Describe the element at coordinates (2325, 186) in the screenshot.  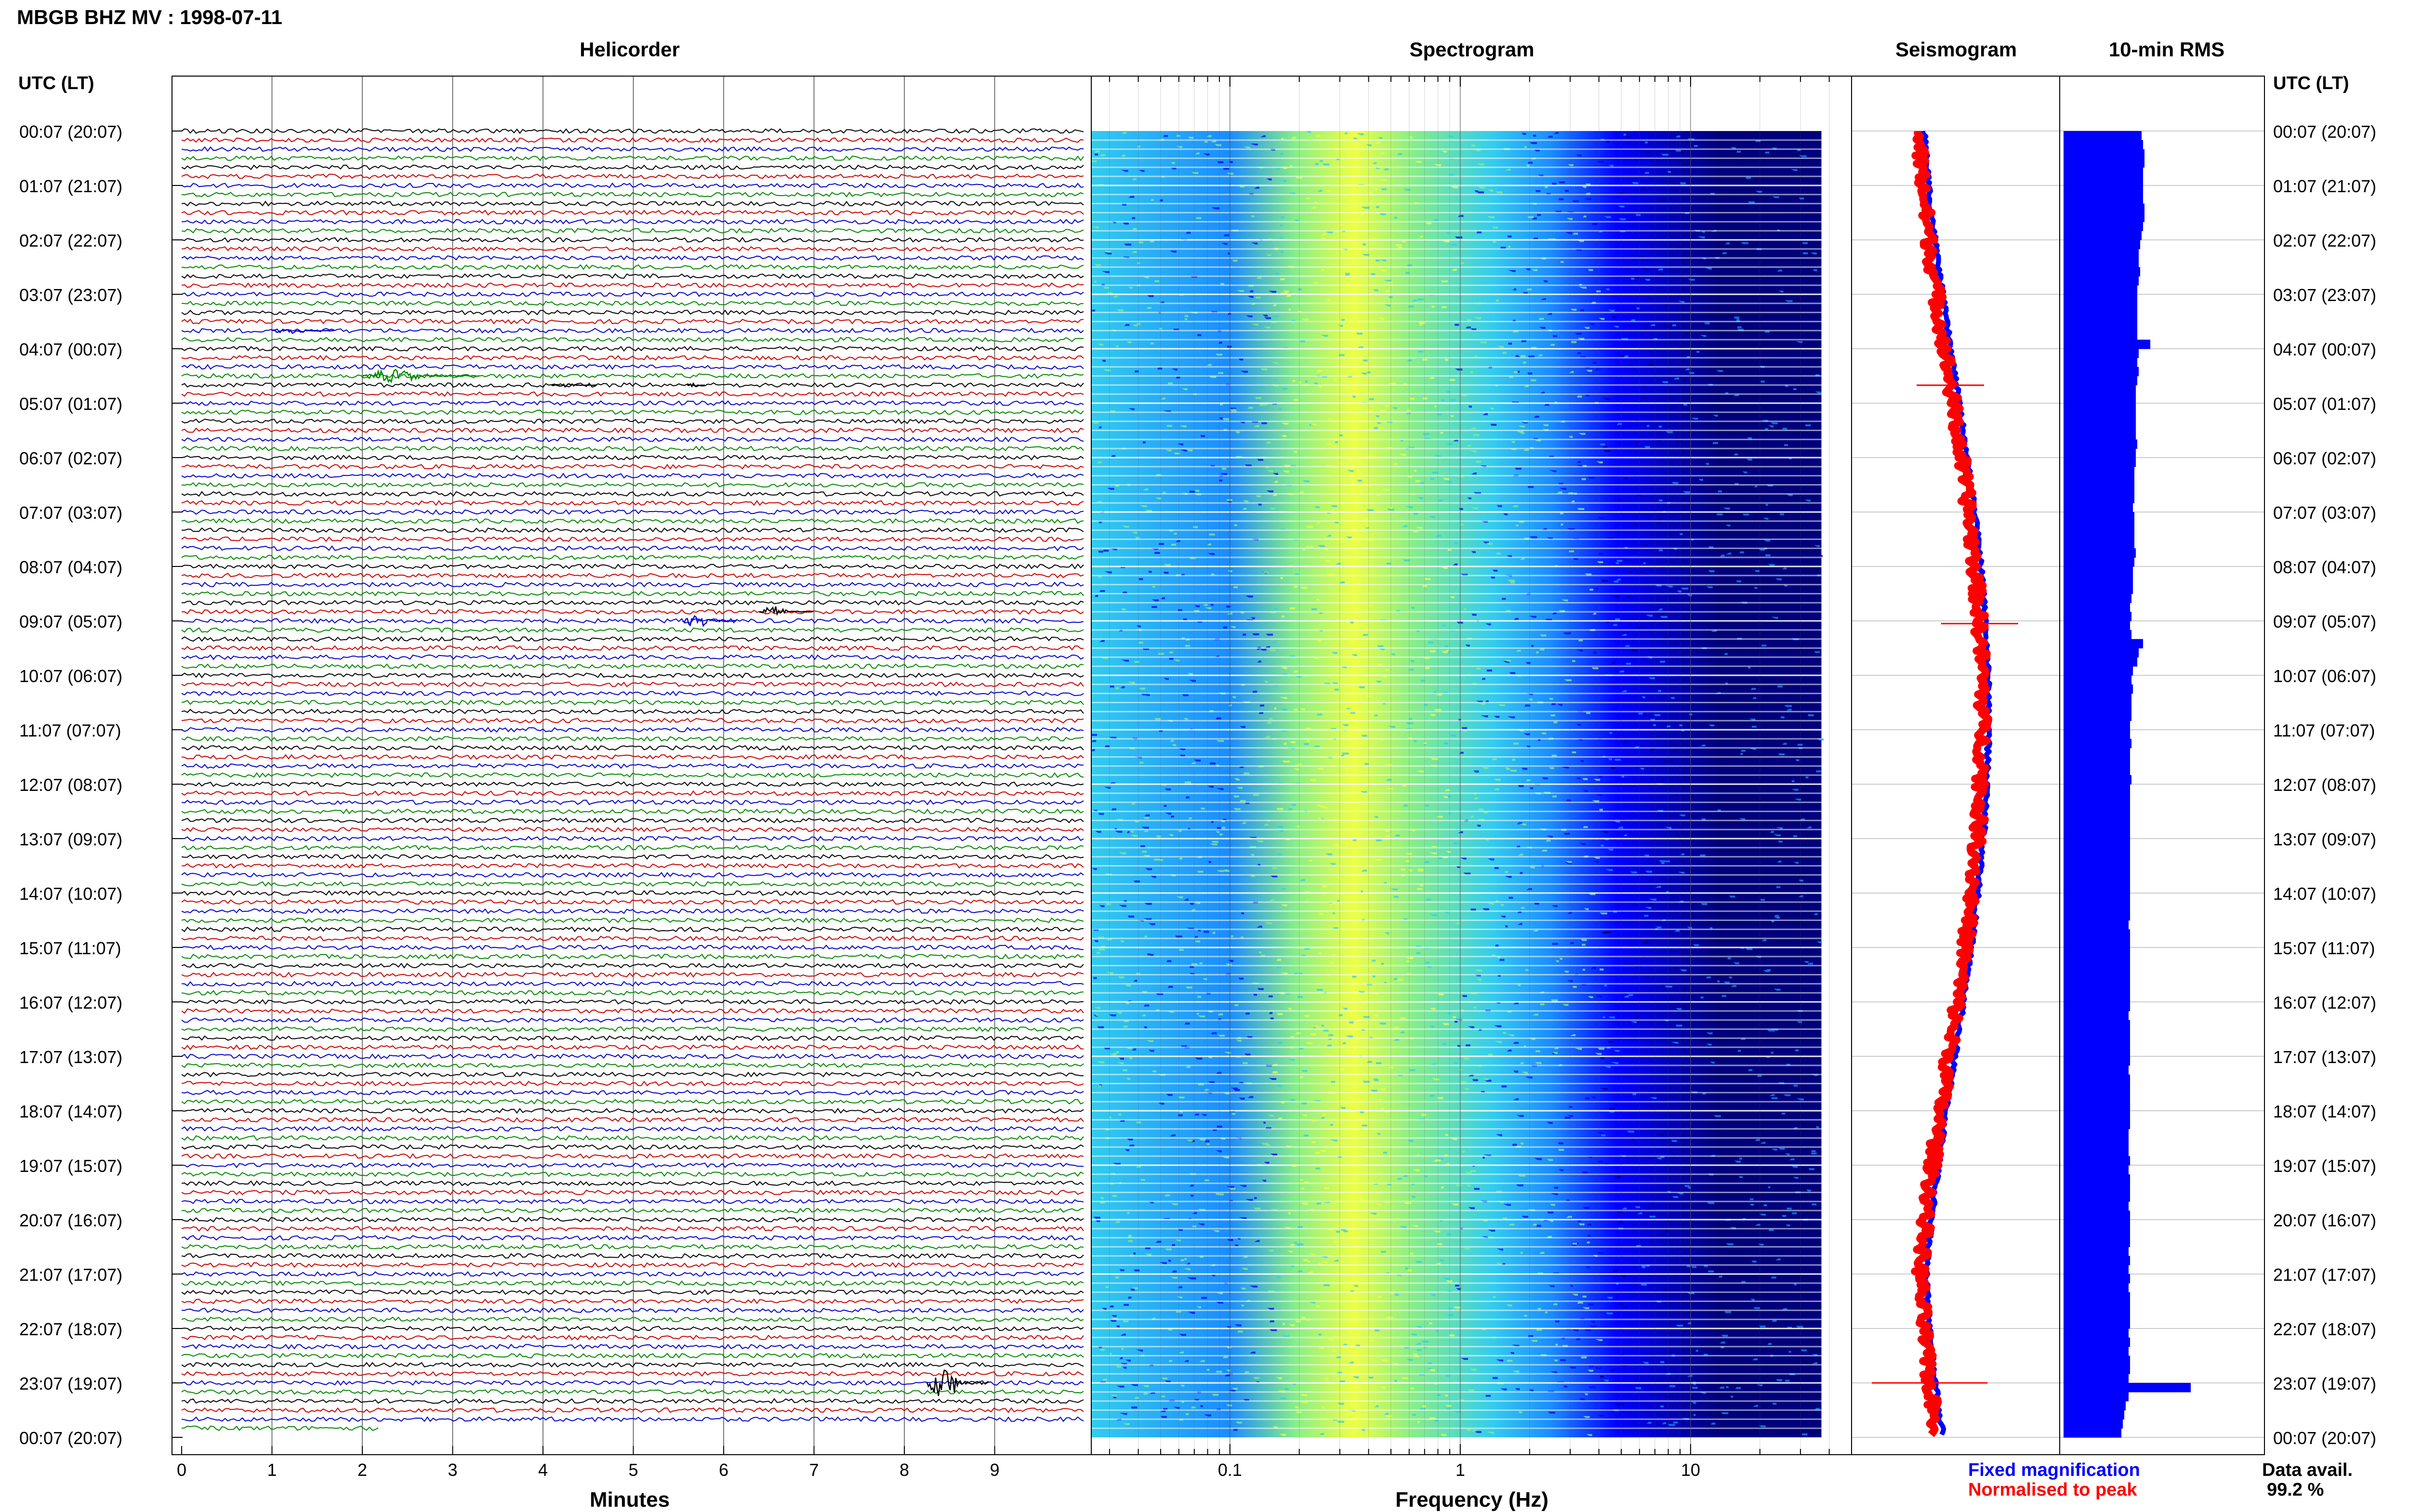
I see `row-label-right: 01:07 (21:07)` at that location.